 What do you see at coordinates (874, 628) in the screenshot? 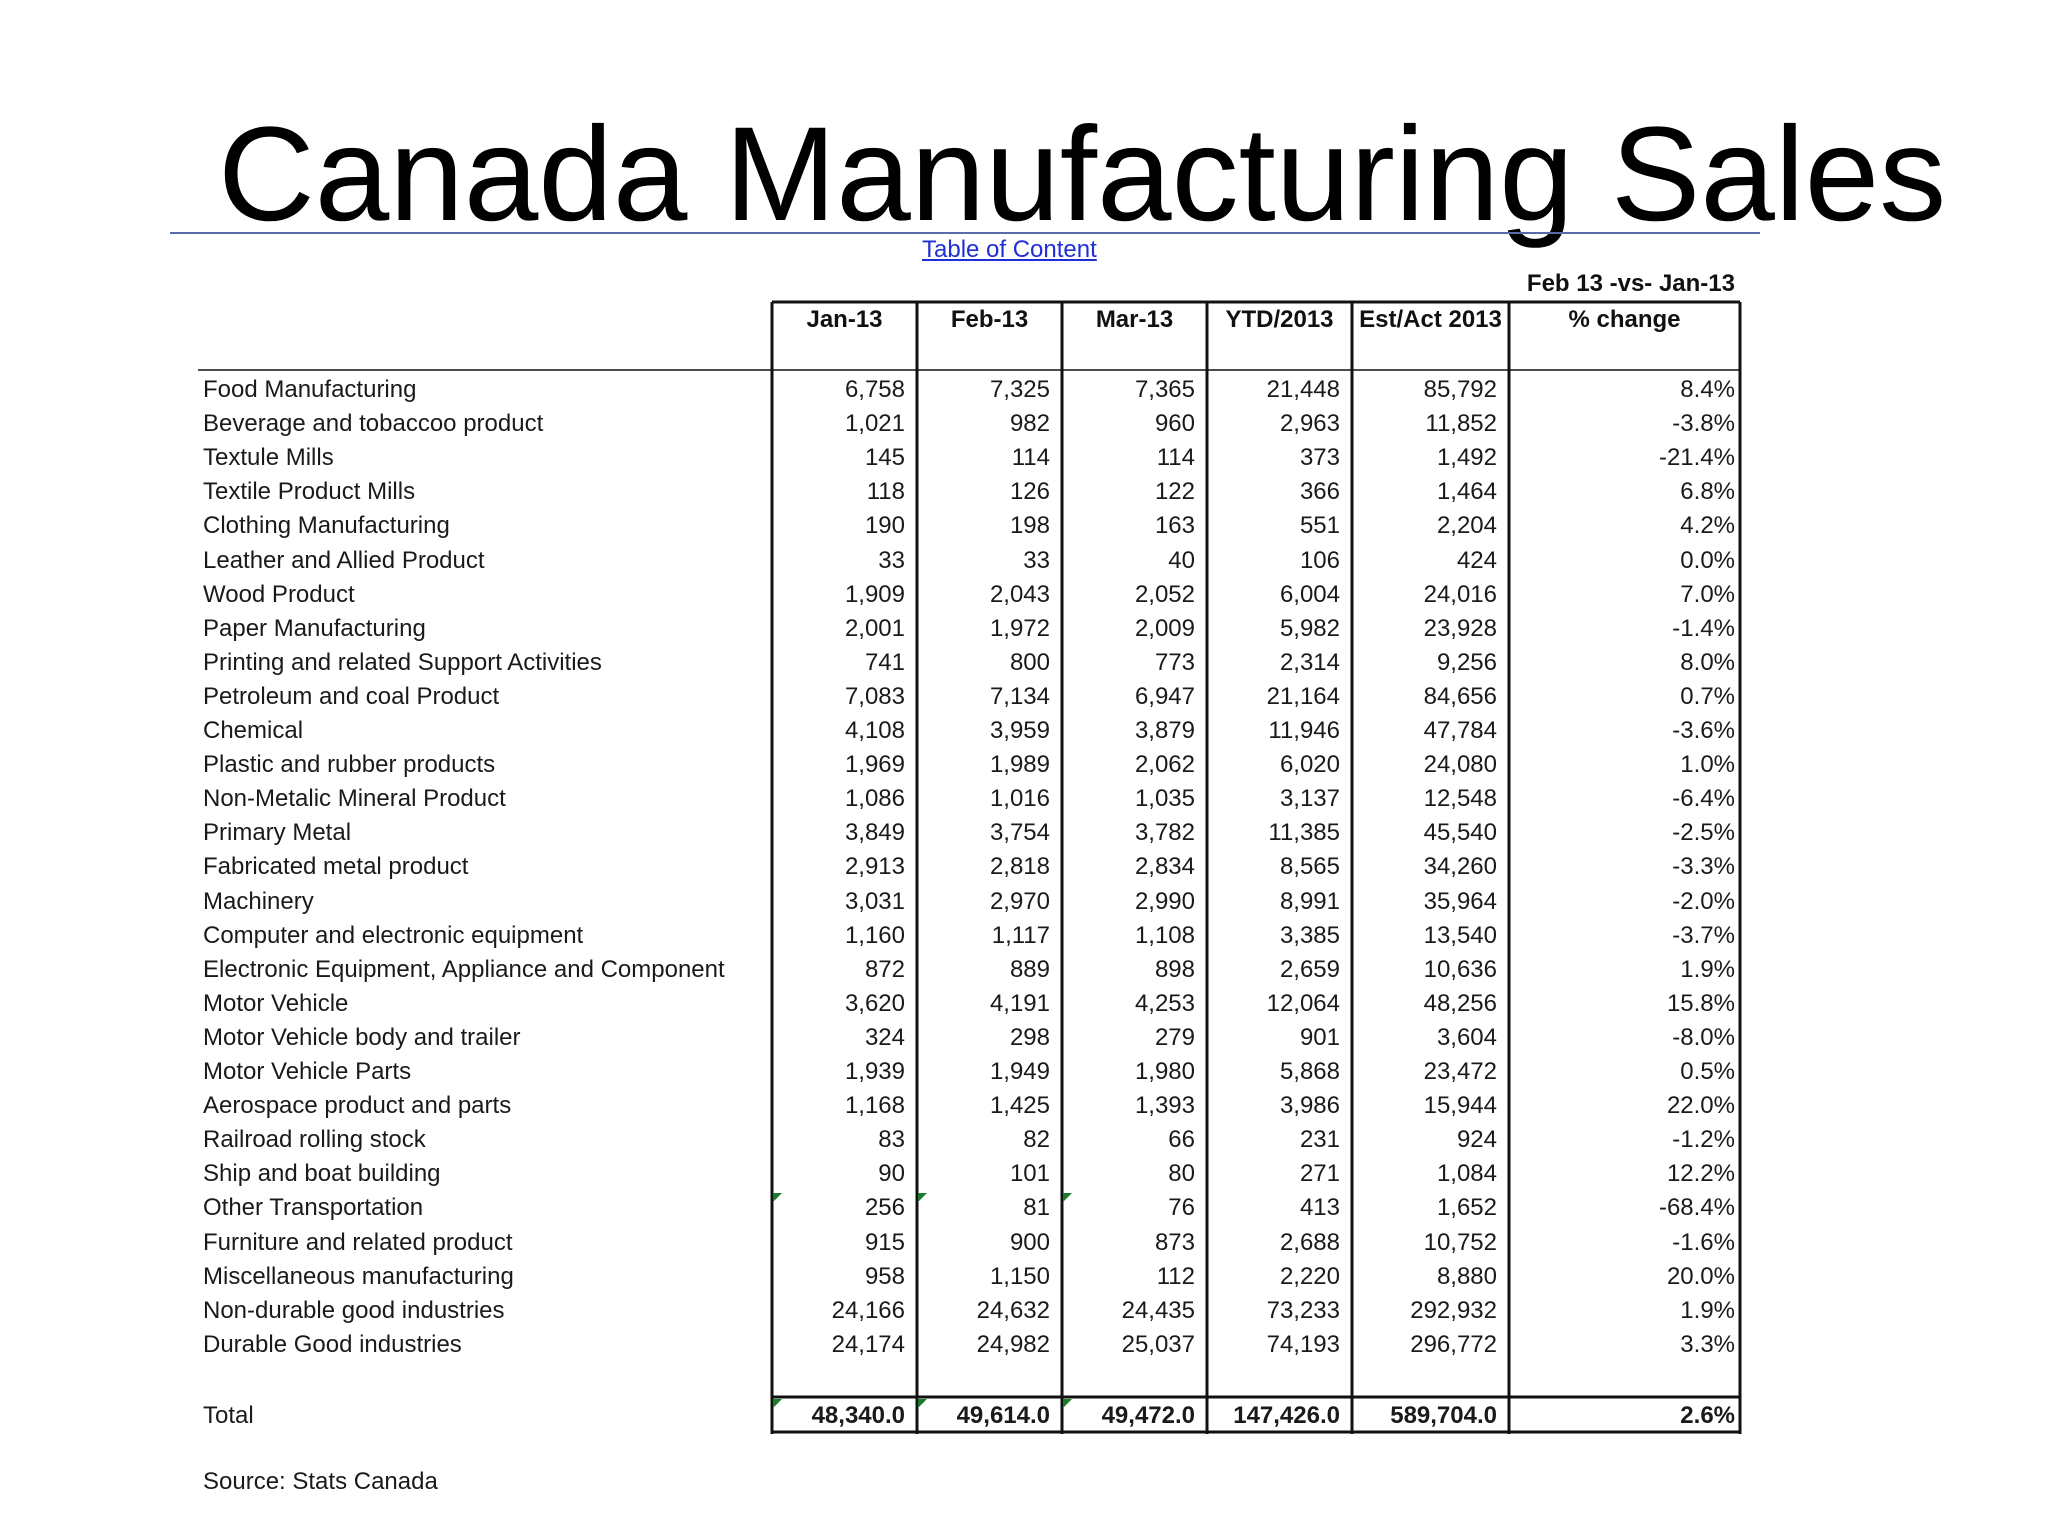
I see `cell-jan-13: 2,001` at bounding box center [874, 628].